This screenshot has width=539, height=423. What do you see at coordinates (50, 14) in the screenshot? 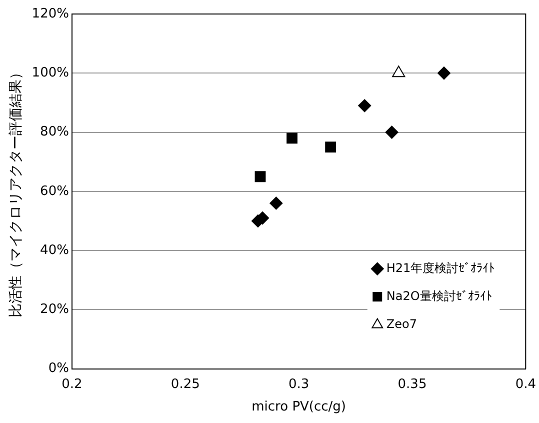
I see `y-tick-label: 120%` at bounding box center [50, 14].